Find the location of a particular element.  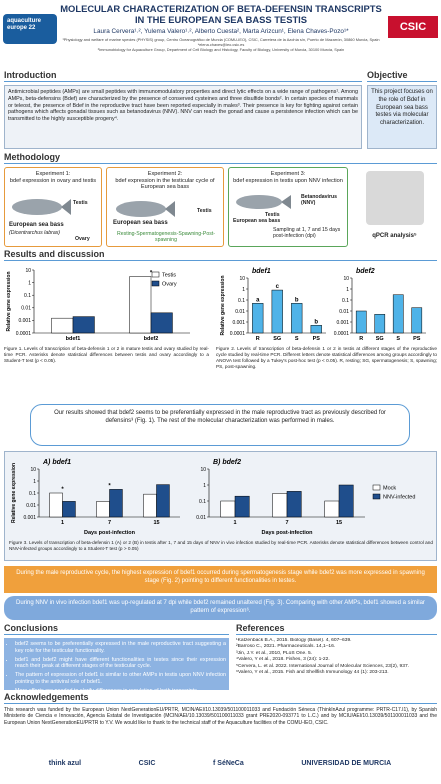

affiliation: *elena.chaves@ieo.csic.es is located at coordinates (221, 45).